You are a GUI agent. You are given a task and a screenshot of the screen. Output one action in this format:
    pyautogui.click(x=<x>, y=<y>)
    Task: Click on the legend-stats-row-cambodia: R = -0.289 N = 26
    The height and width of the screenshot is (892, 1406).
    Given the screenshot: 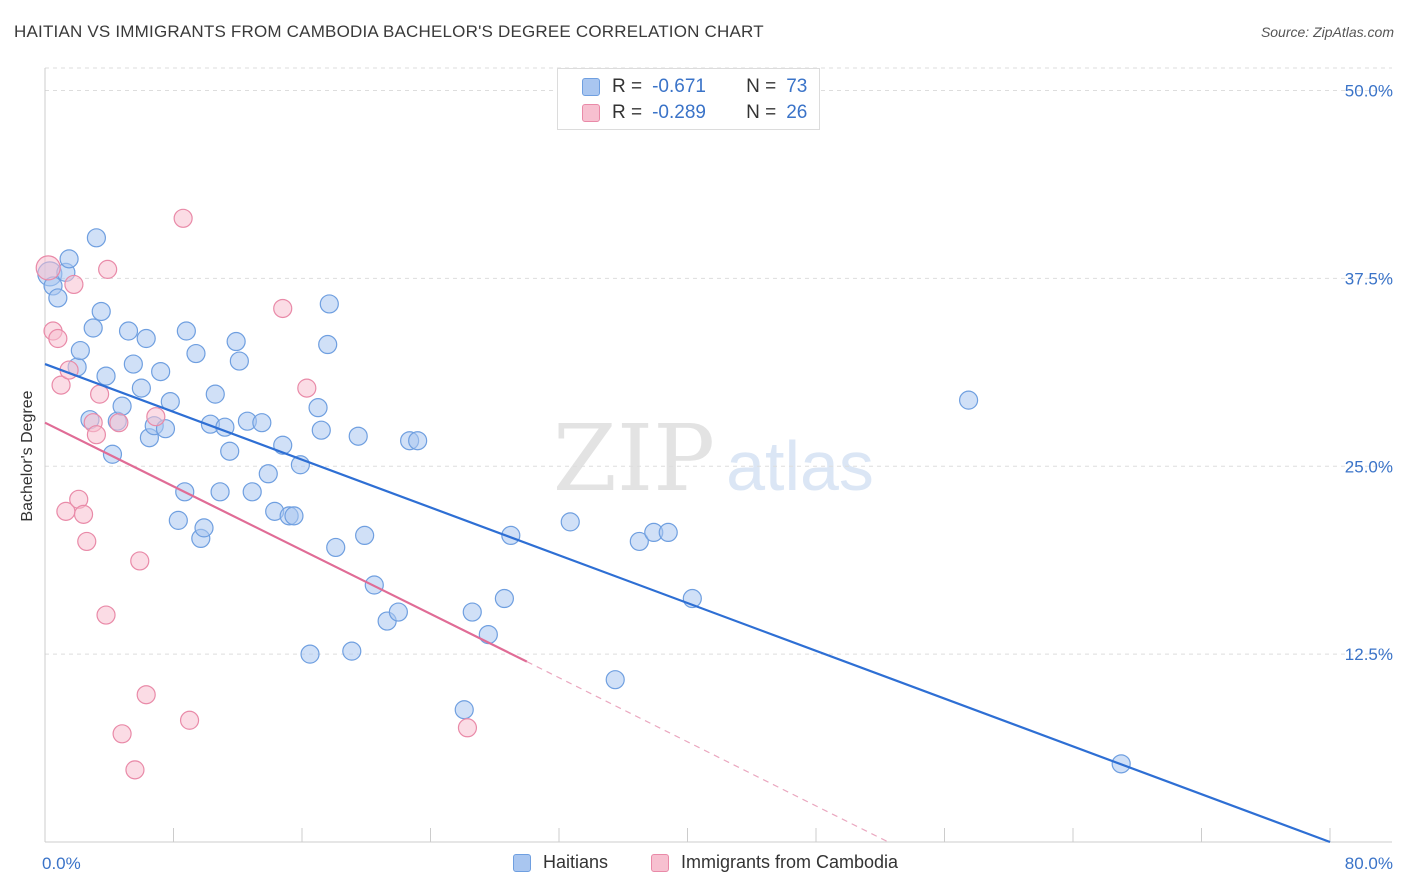 What is the action you would take?
    pyautogui.click(x=694, y=113)
    